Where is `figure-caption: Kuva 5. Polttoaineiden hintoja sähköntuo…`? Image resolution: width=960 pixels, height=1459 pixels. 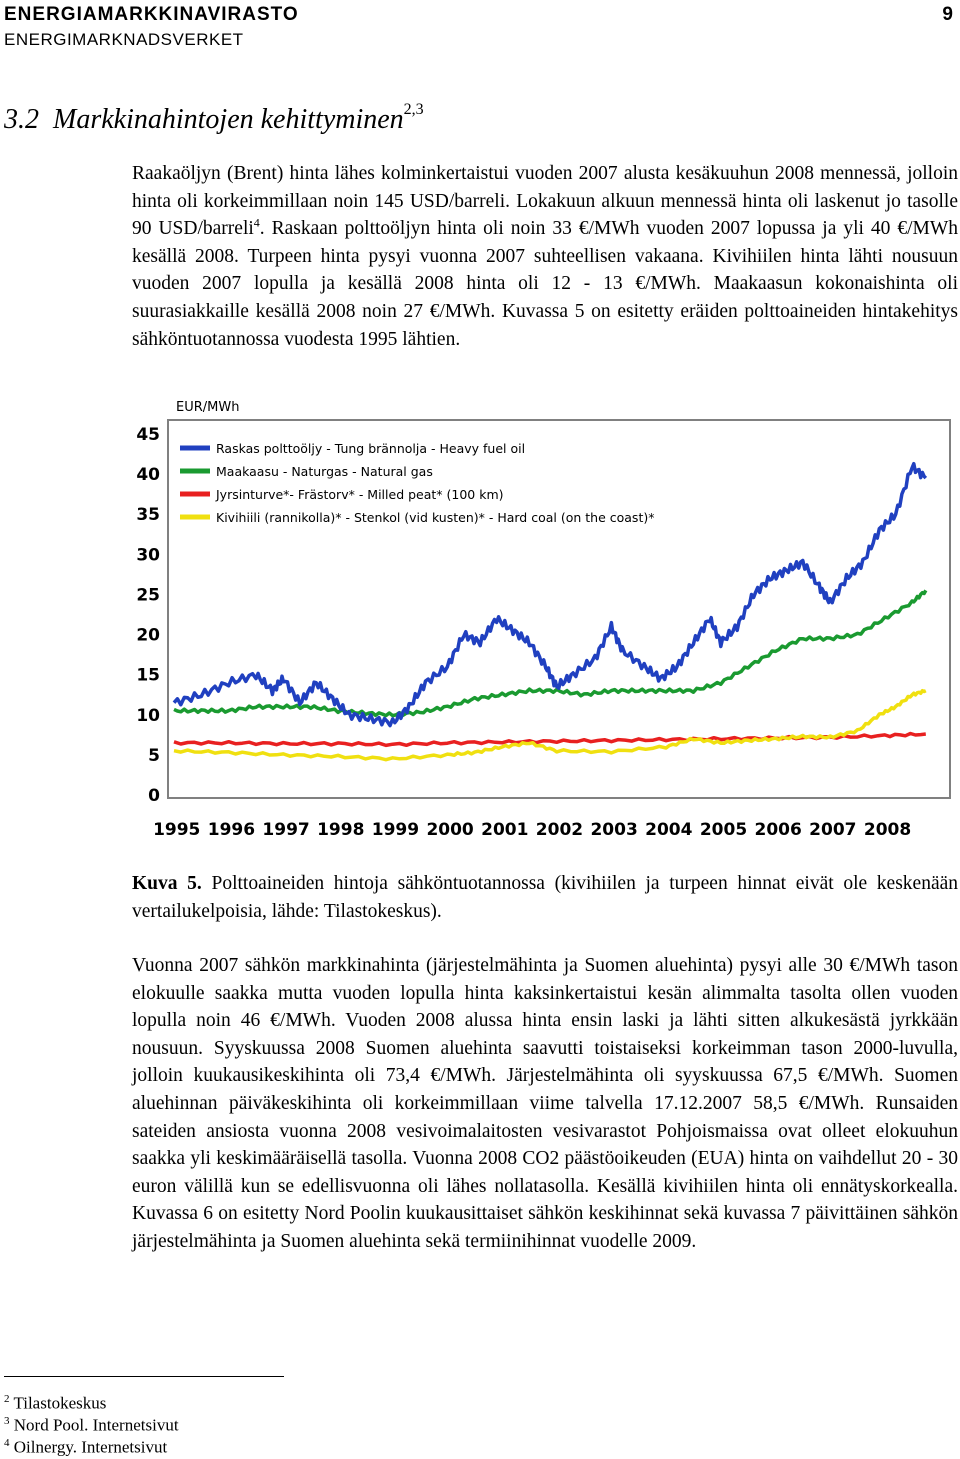 figure-caption: Kuva 5. Polttoaineiden hintoja sähköntuo… is located at coordinates (545, 897).